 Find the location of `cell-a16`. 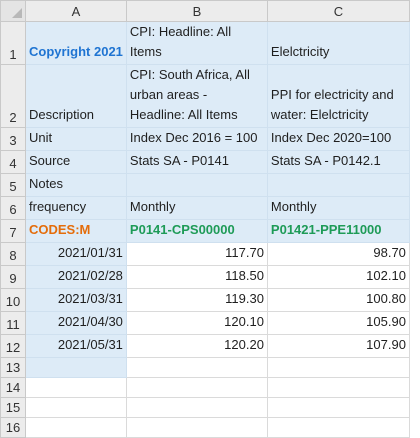

cell-a16 is located at coordinates (76, 427).